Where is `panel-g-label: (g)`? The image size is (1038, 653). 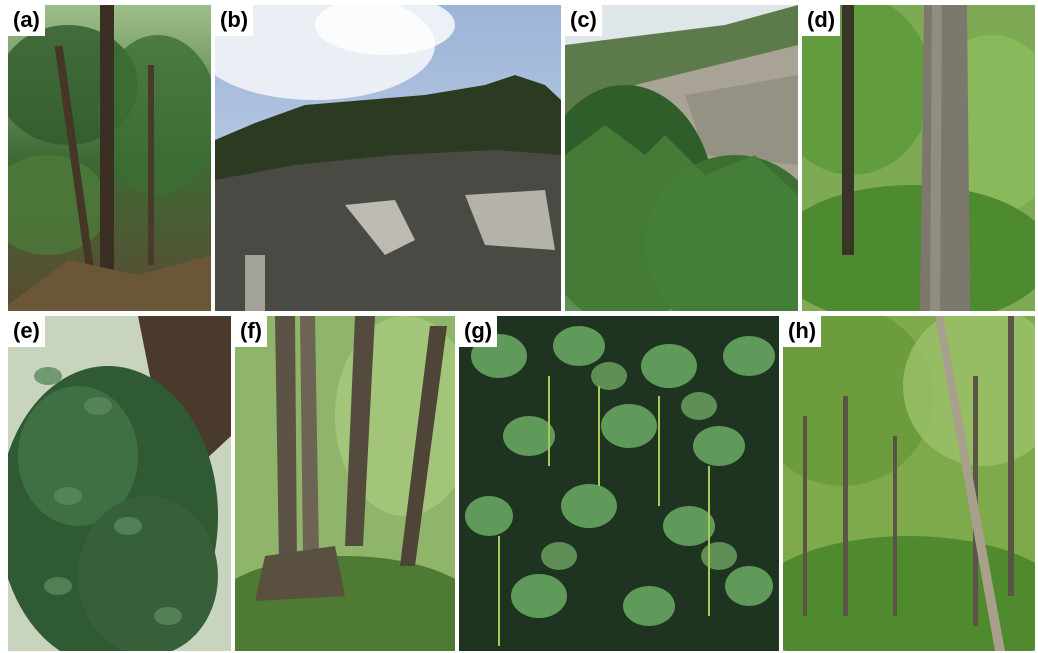 panel-g-label: (g) is located at coordinates (478, 331).